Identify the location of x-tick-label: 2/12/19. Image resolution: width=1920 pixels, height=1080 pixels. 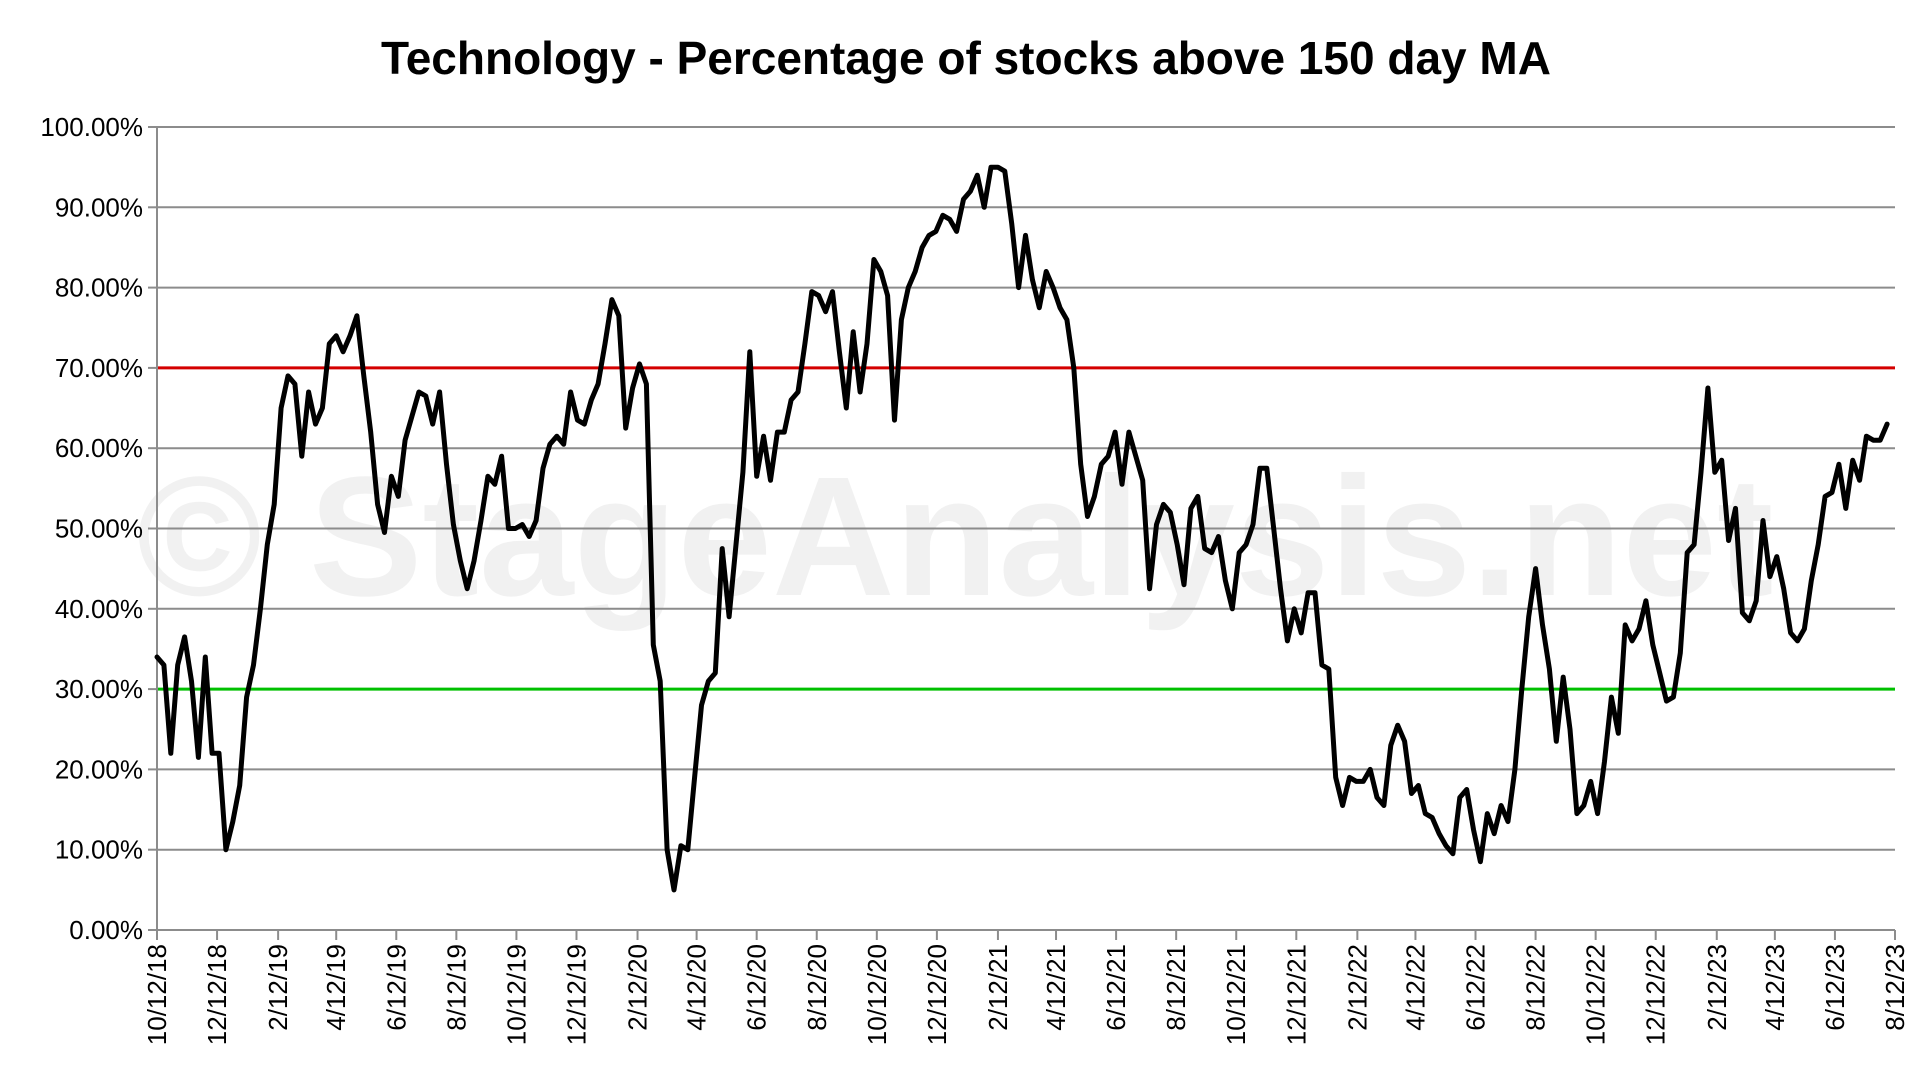
(278, 987).